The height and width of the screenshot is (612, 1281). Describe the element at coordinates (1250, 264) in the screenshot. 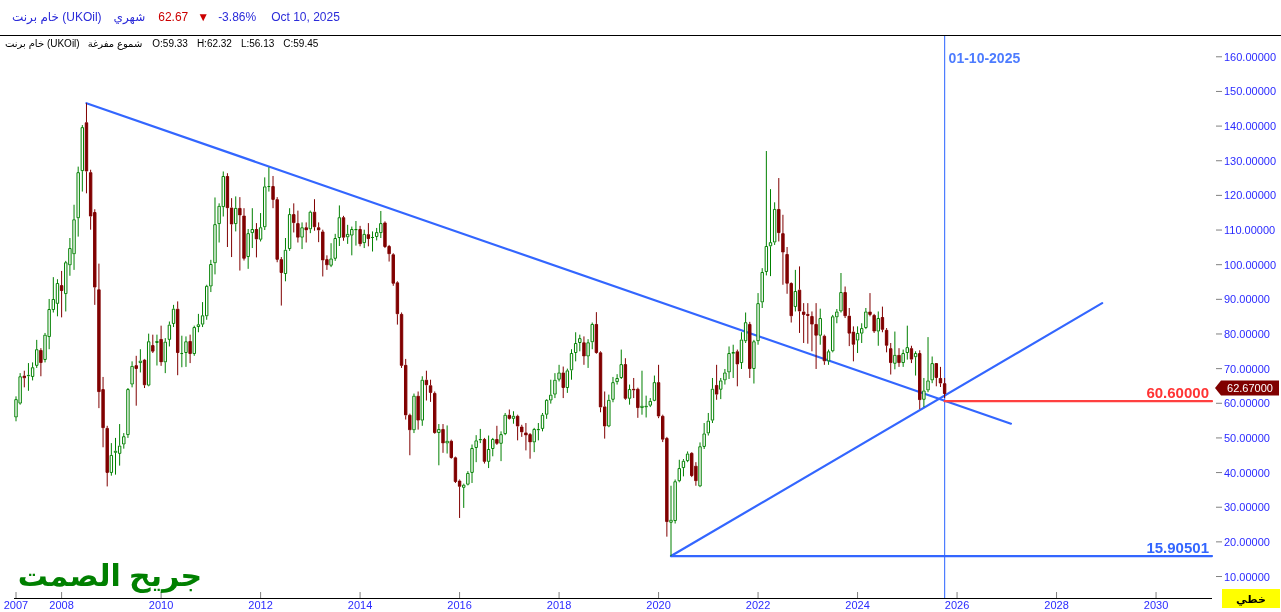

I see `y-tick-label: 100.00000` at that location.